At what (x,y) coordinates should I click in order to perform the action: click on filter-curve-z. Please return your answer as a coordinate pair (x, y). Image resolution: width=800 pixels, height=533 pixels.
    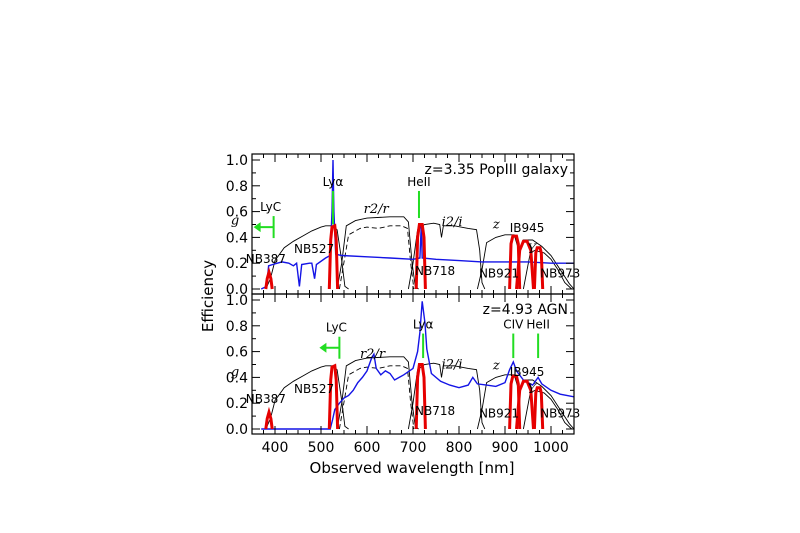
    Looking at the image, I should click on (525, 402).